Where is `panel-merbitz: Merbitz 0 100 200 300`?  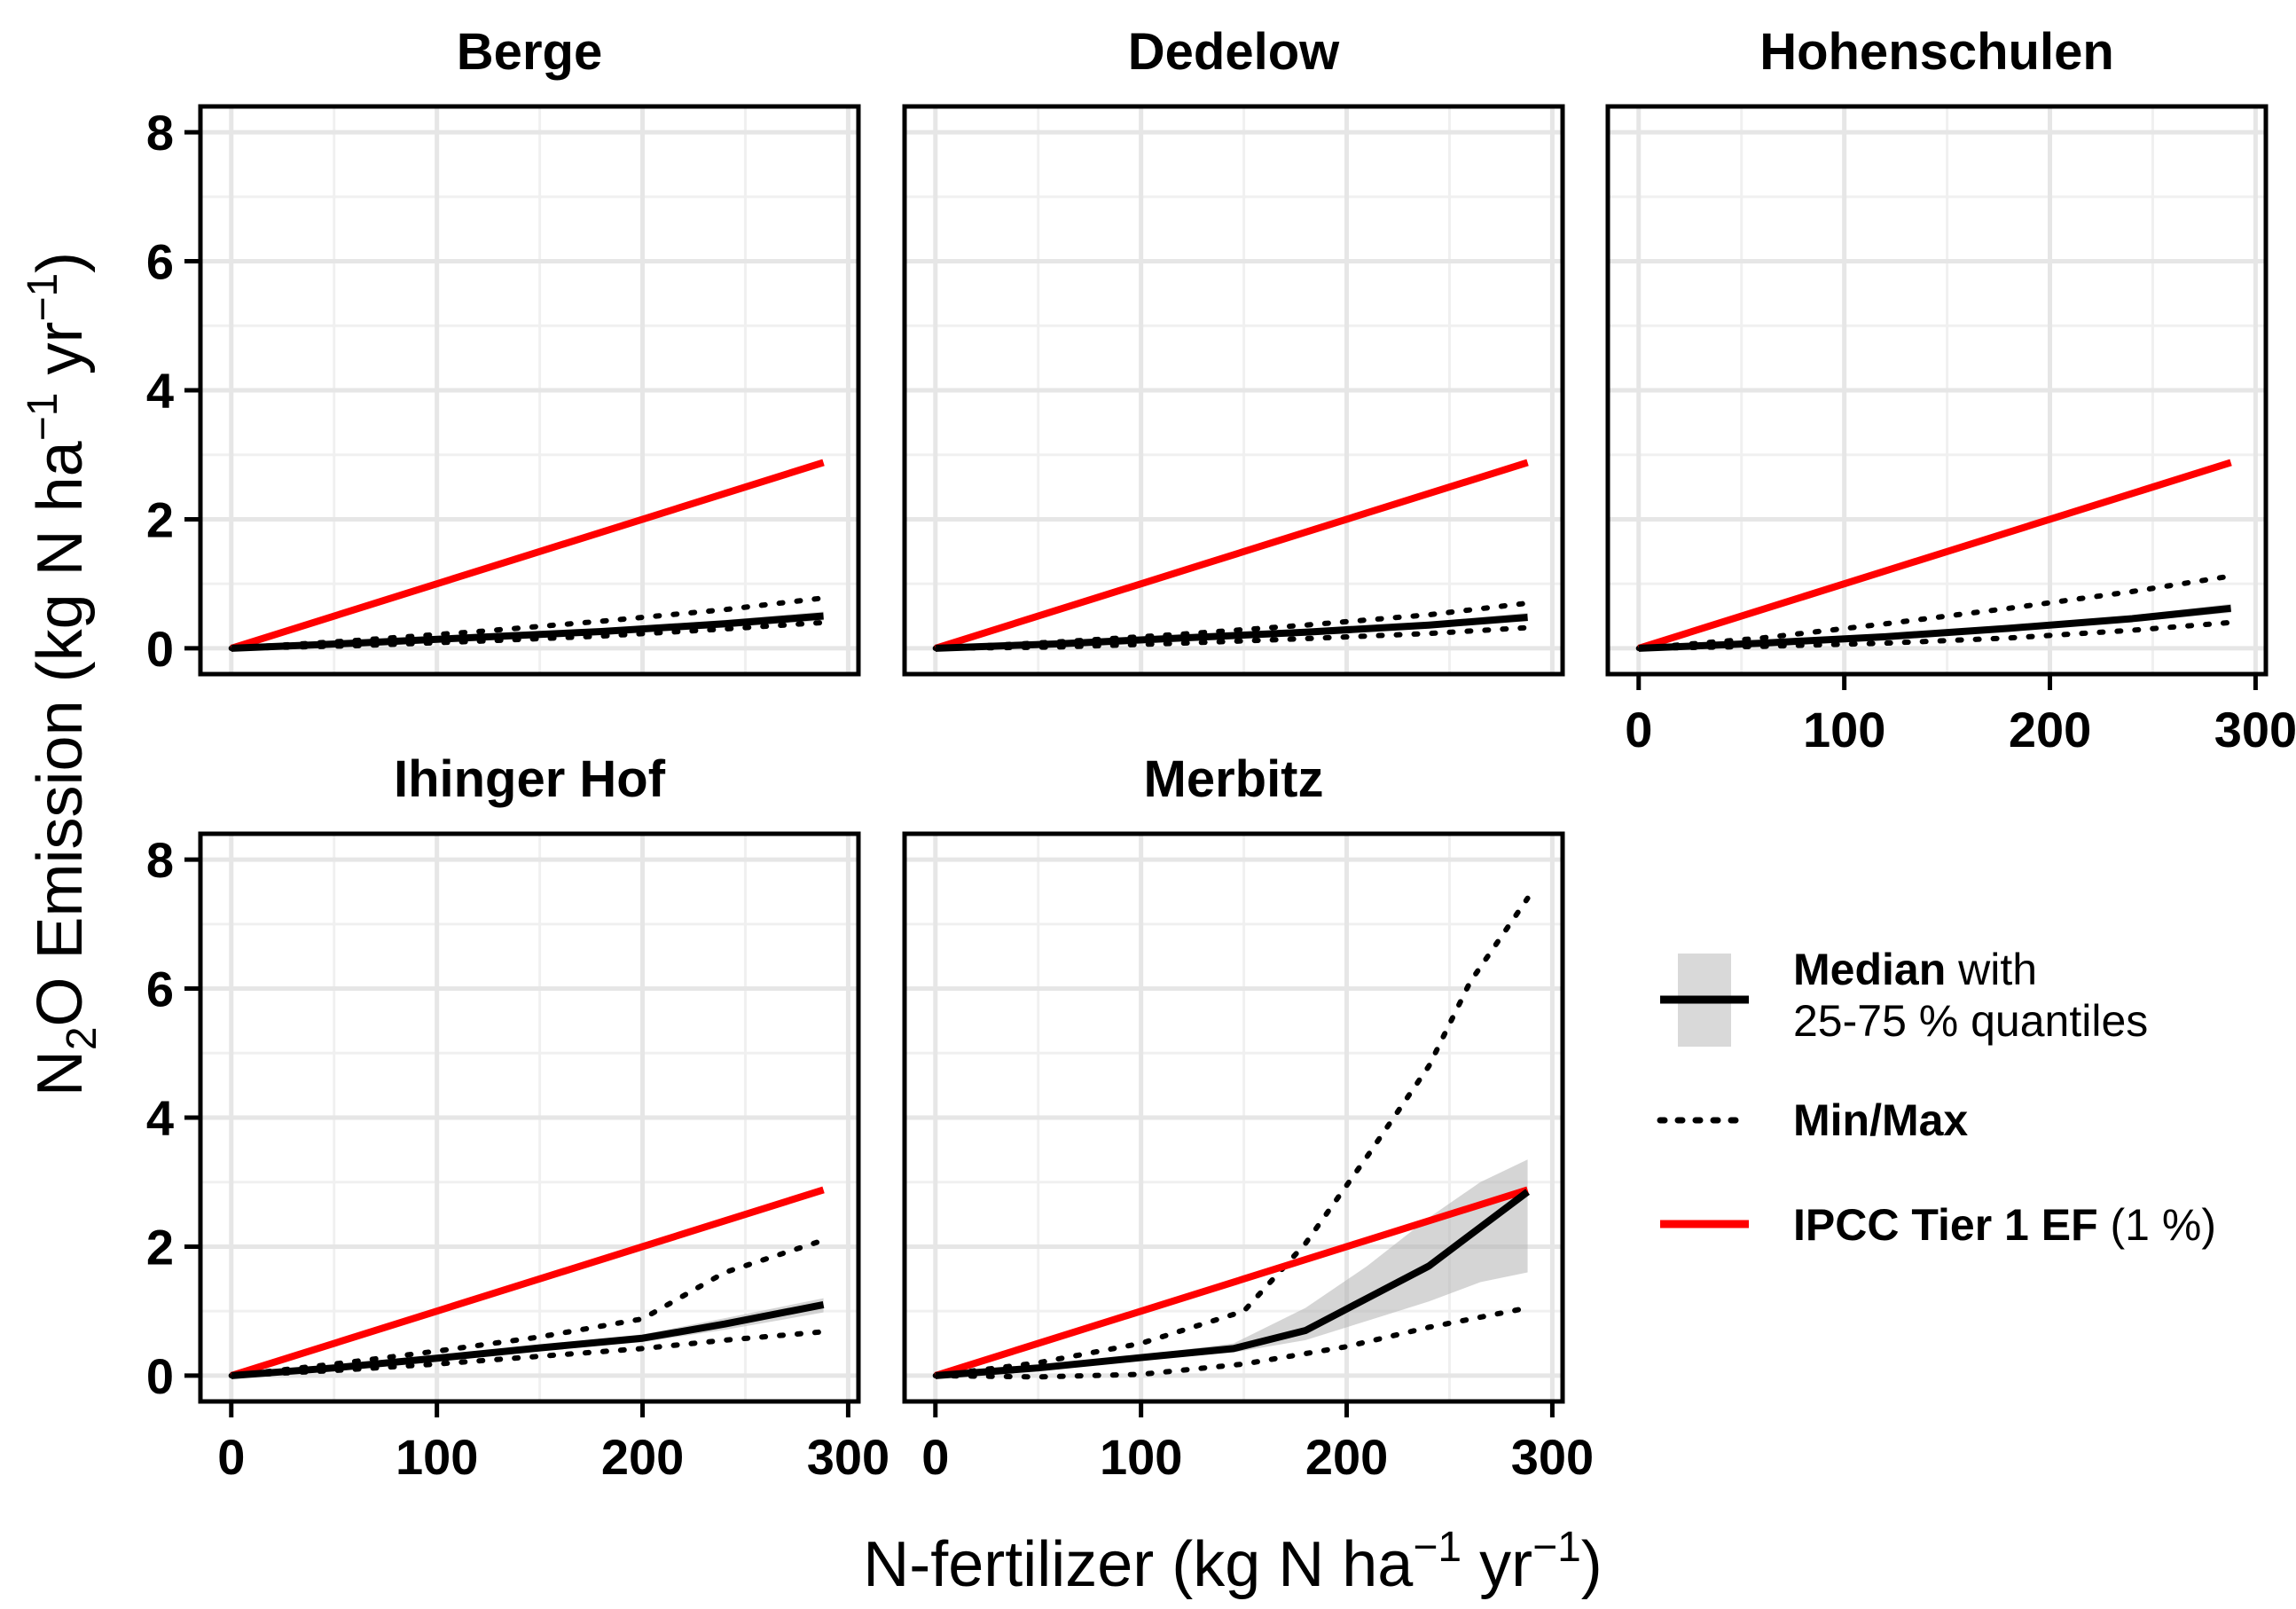 panel-merbitz: Merbitz 0 100 200 300 is located at coordinates (1248, 1117).